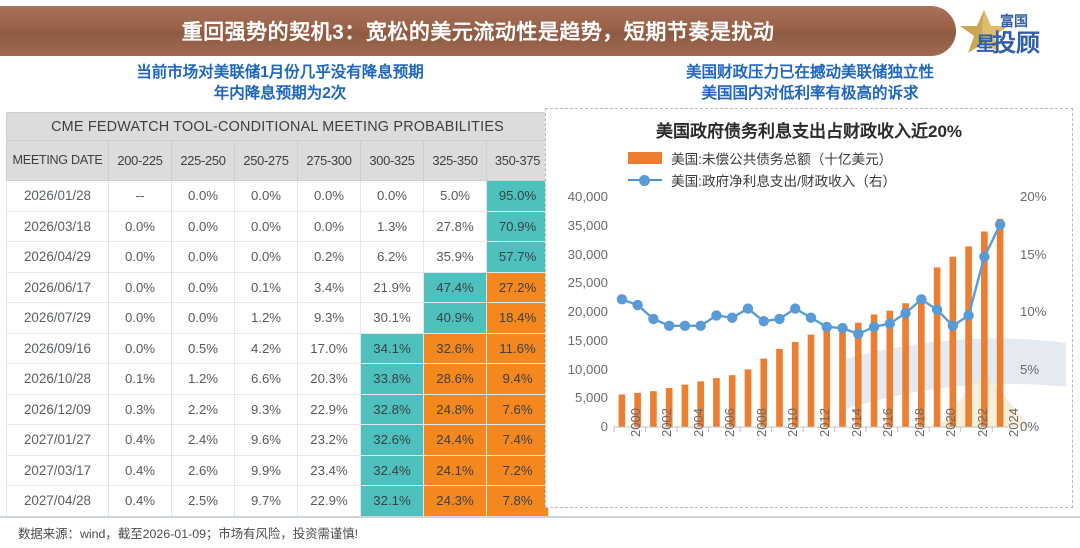 The image size is (1080, 548). Describe the element at coordinates (203, 409) in the screenshot. I see `cell-probability: 2.2%` at that location.